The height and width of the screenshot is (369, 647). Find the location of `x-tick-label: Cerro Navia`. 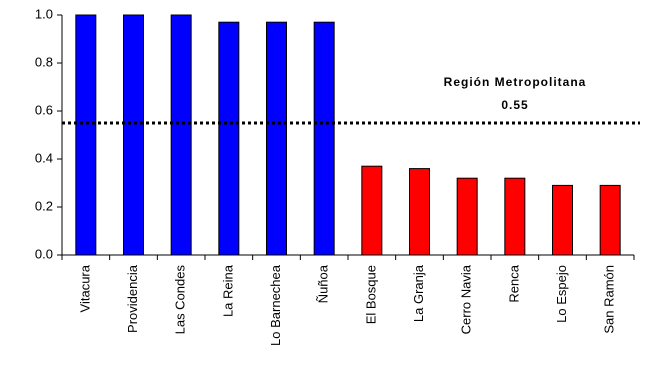

x-tick-label: Cerro Navia is located at coordinates (466, 299).